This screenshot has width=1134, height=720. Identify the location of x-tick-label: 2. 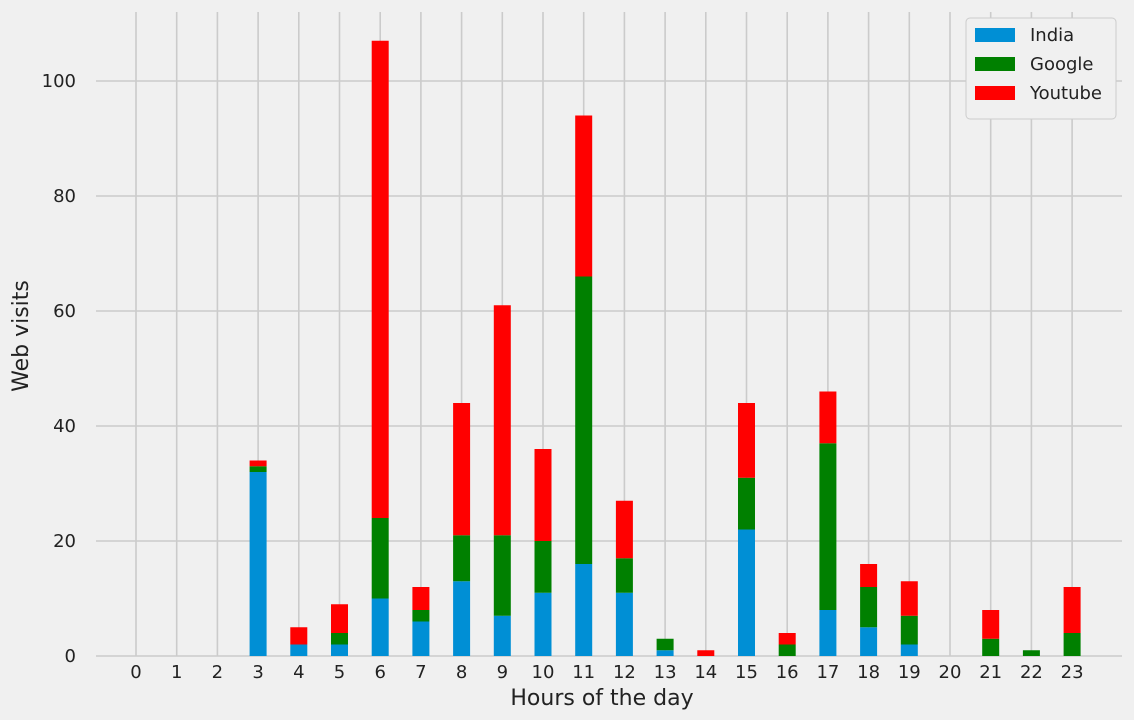
(217, 672).